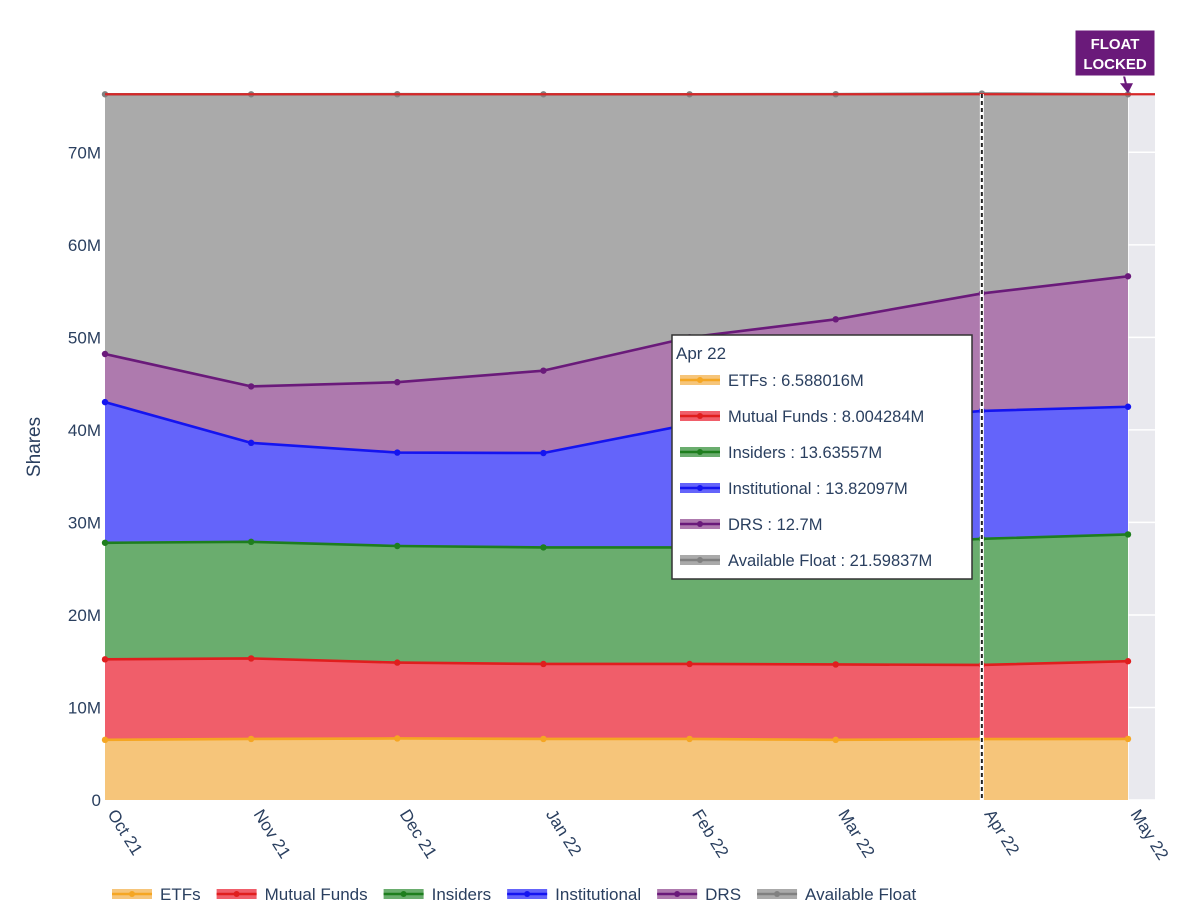 The image size is (1200, 915). I want to click on legend-item-insiders: Insiders, so click(437, 894).